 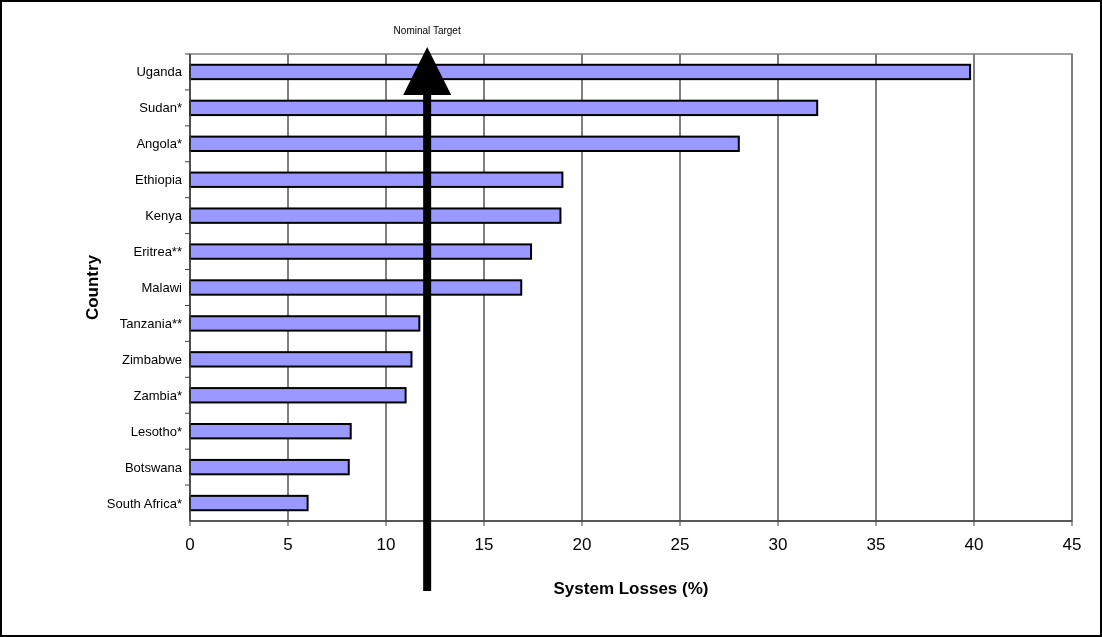 I want to click on ref-line-label: Nominal Target, so click(x=427, y=30).